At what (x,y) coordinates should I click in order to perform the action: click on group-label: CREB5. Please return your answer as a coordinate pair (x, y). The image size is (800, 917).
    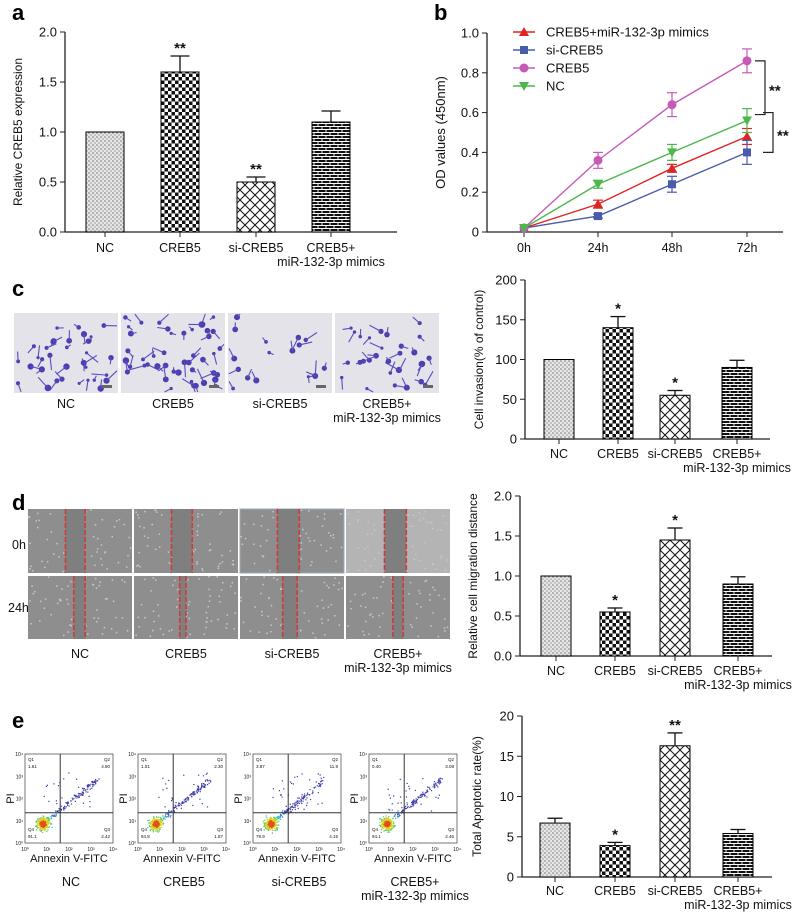
    Looking at the image, I should click on (184, 882).